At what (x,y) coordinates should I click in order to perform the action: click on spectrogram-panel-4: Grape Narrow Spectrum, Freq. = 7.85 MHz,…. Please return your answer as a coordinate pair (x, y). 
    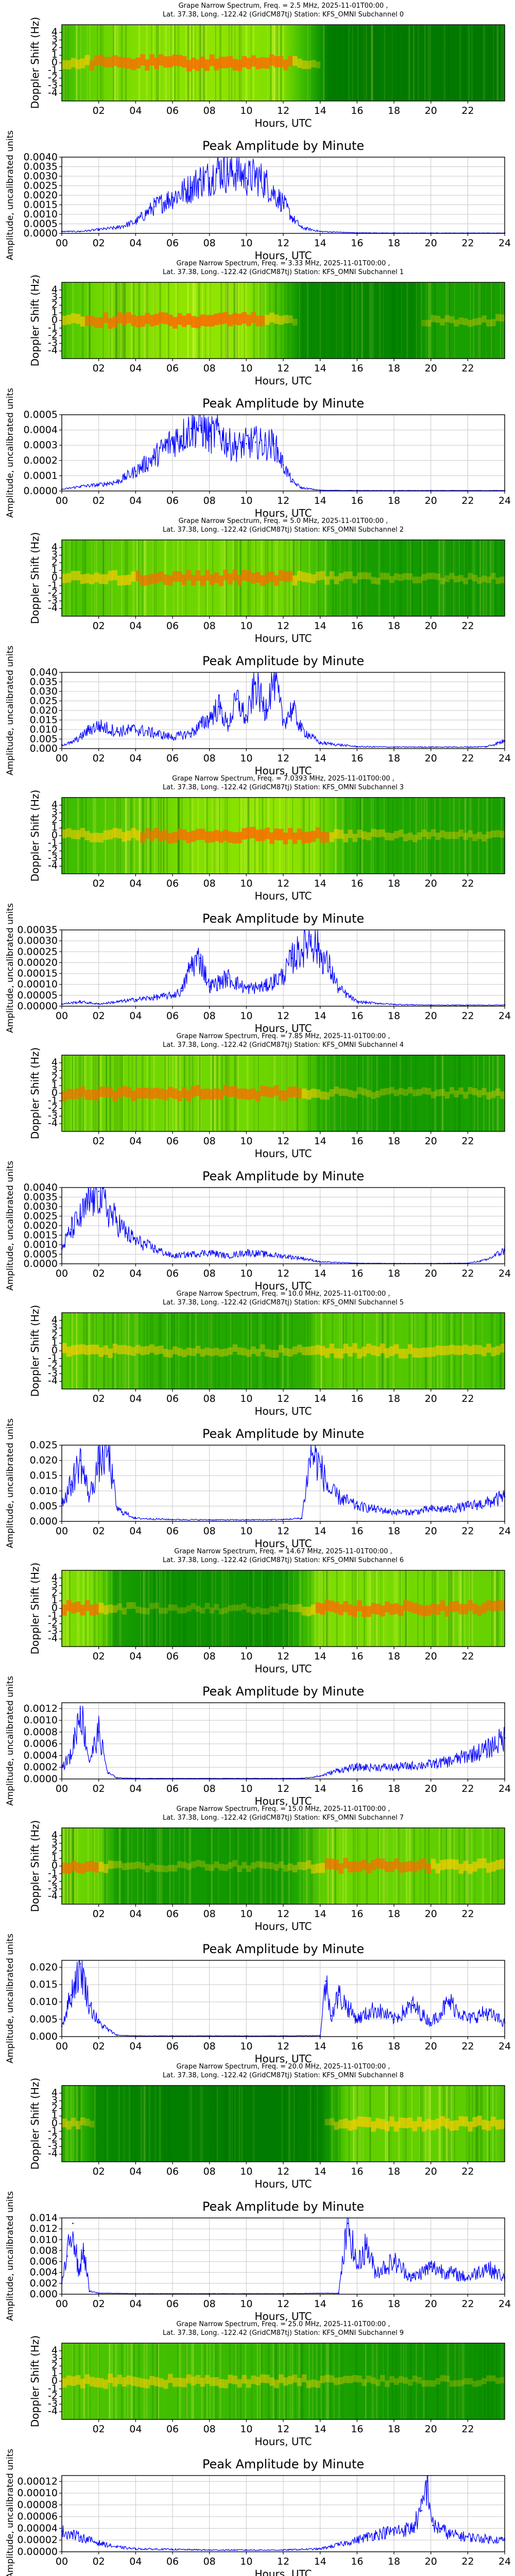
    Looking at the image, I should click on (267, 1096).